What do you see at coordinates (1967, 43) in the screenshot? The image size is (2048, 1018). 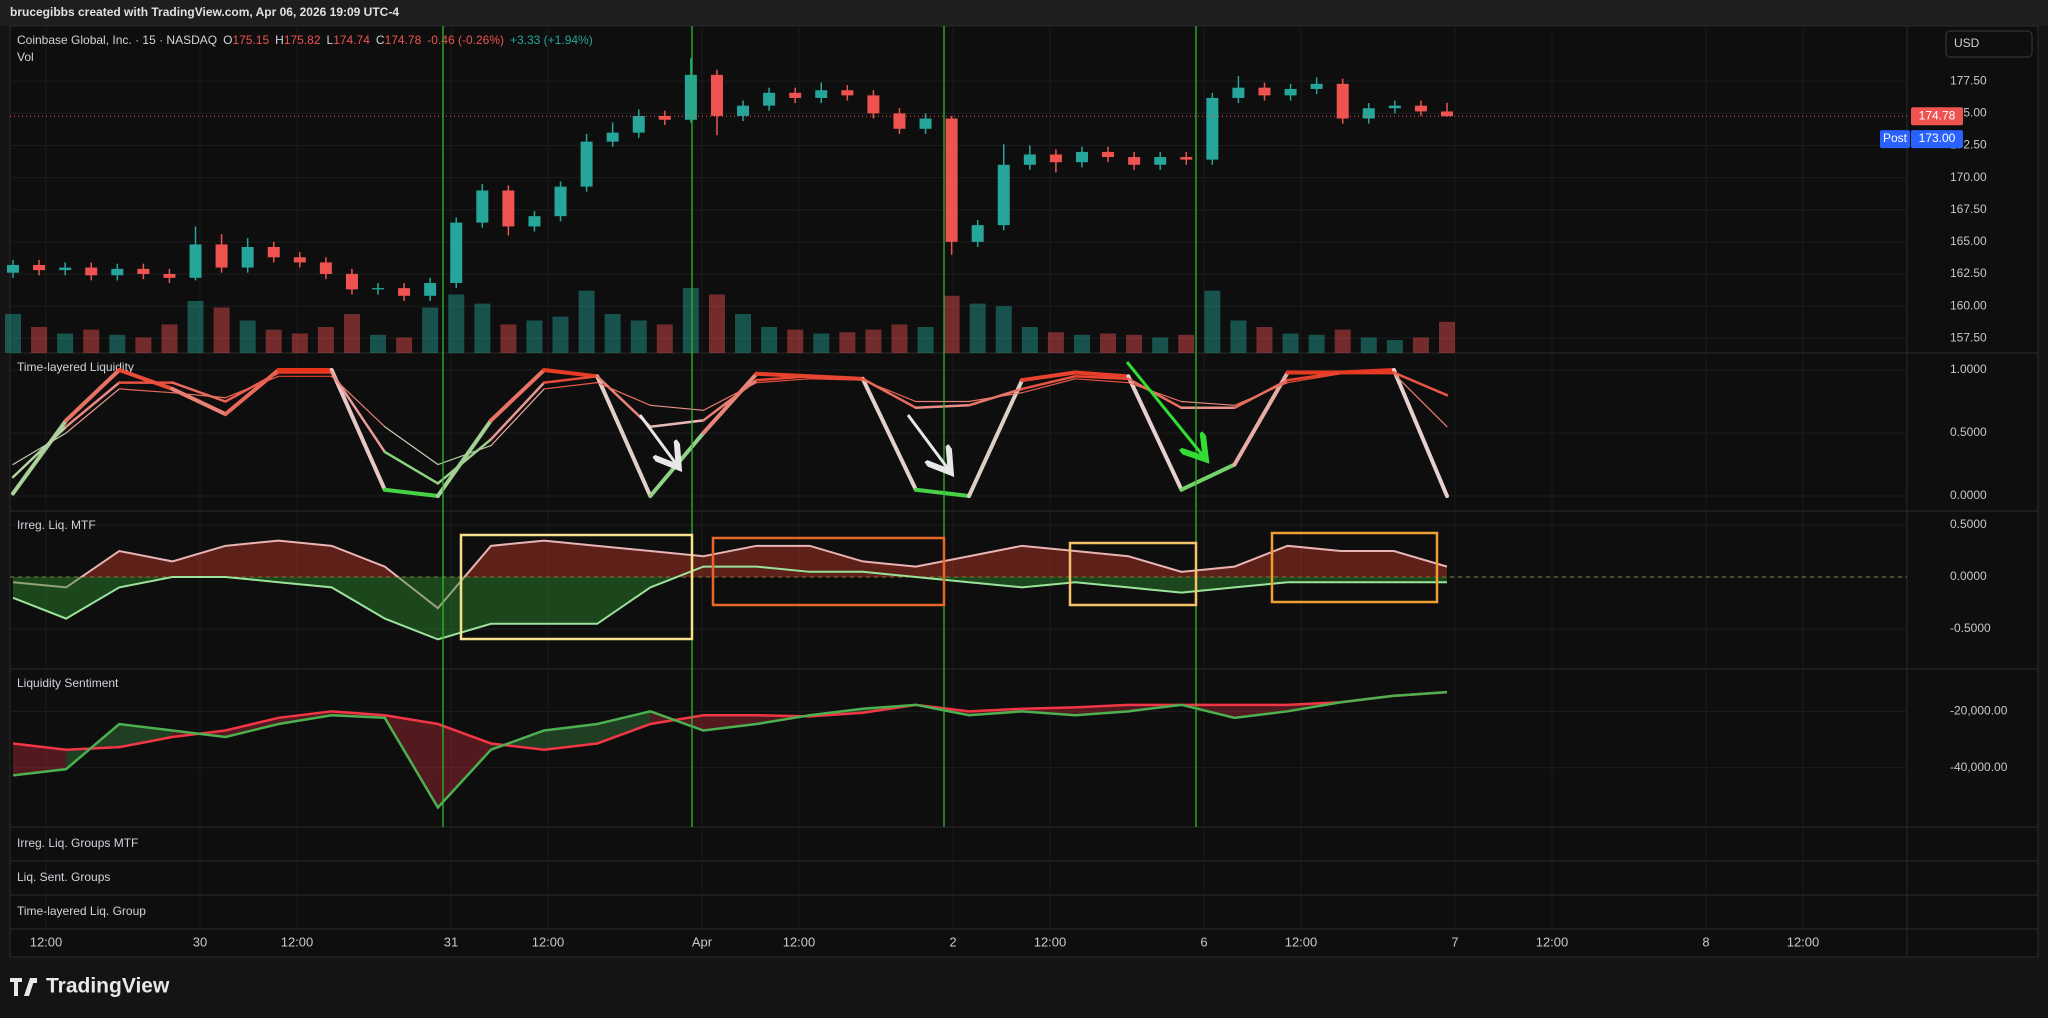 I see `currency-label: USD` at bounding box center [1967, 43].